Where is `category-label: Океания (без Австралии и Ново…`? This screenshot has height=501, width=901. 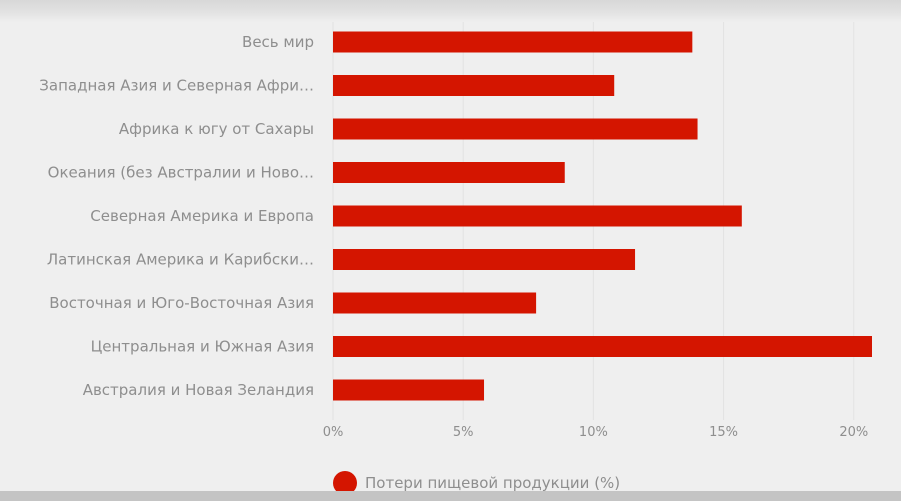
category-label: Океания (без Австралии и Ново… is located at coordinates (181, 173).